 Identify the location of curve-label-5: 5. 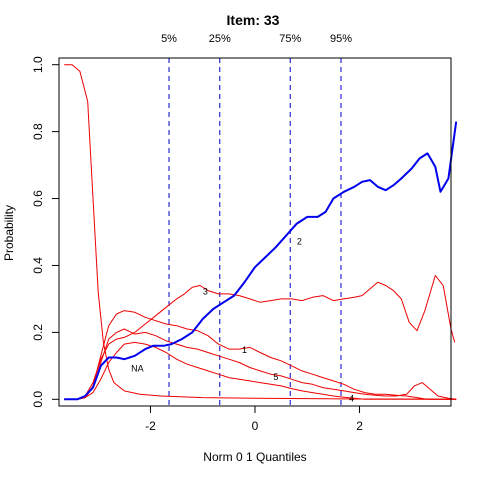
(275, 377).